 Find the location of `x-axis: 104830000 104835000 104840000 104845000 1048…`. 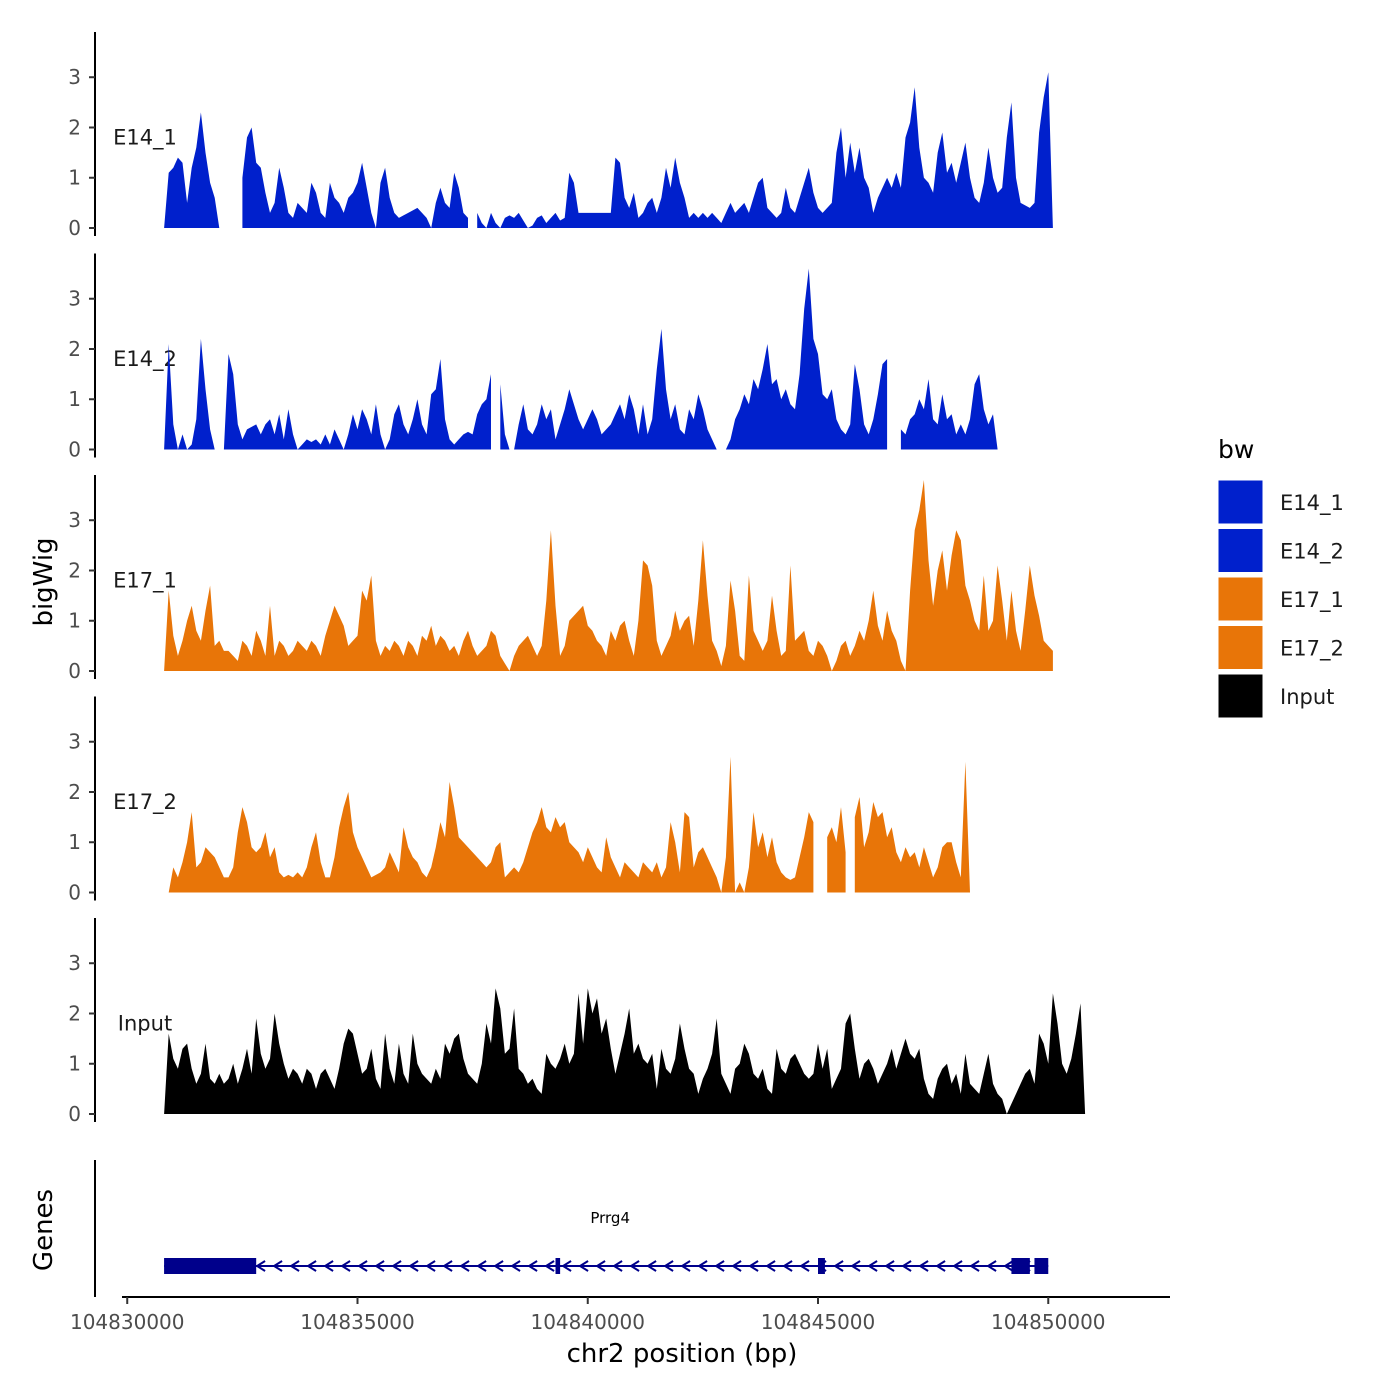

x-axis: 104830000 104835000 104840000 104845000 1048… is located at coordinates (620, 1315).